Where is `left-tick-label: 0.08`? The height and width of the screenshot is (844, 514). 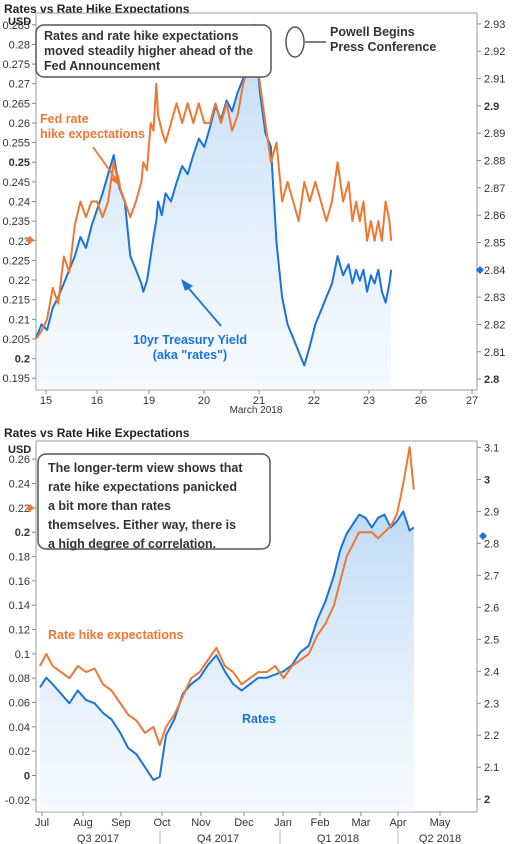
left-tick-label: 0.08 is located at coordinates (19, 679).